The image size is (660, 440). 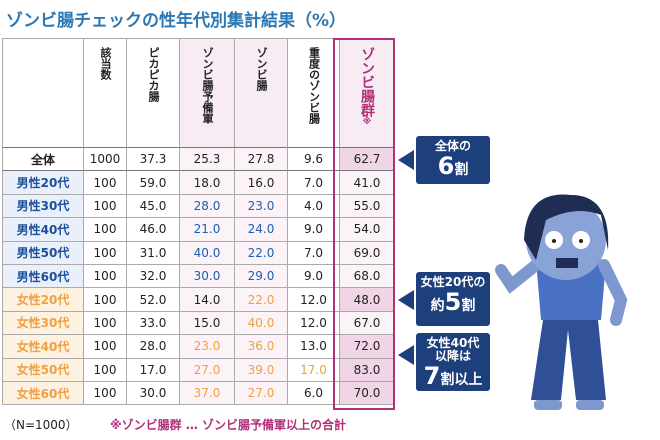 What do you see at coordinates (153, 323) in the screenshot?
I see `table-cell: 33.0` at bounding box center [153, 323].